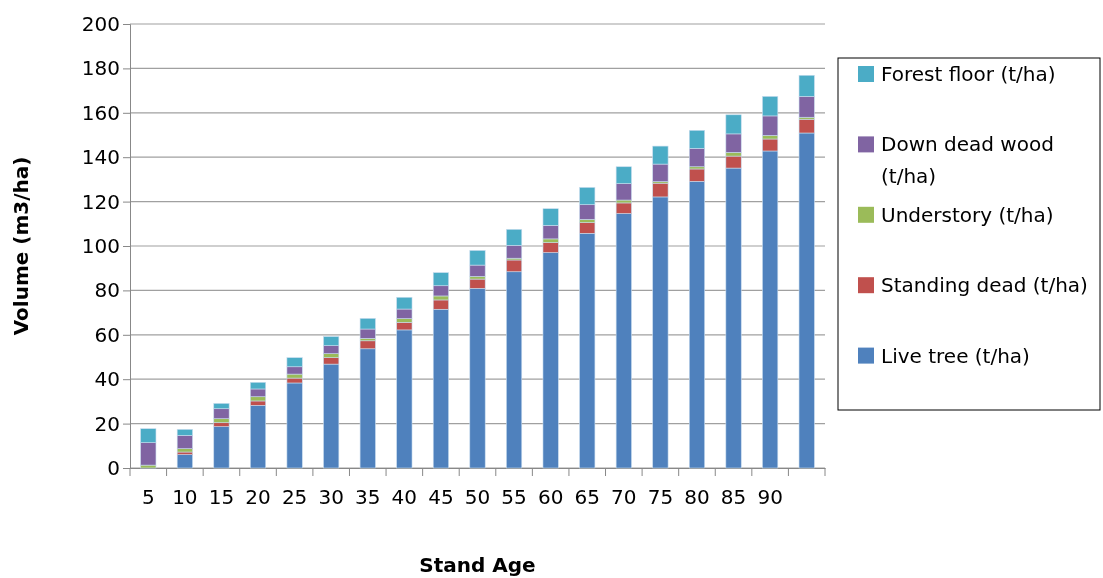 This screenshot has width=1103, height=578. What do you see at coordinates (514, 497) in the screenshot?
I see `x-tick-label: 55` at bounding box center [514, 497].